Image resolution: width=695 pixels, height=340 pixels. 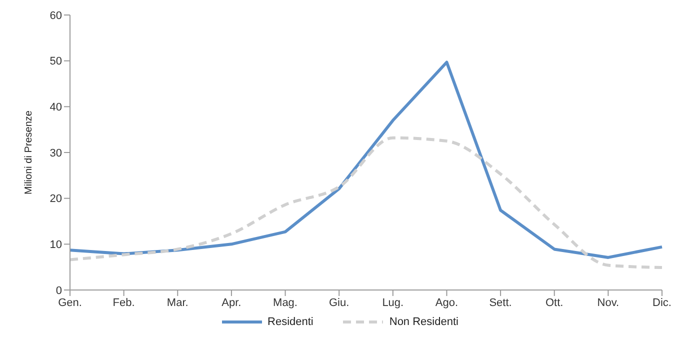 I want to click on x-tick-label: Nov., so click(x=608, y=302).